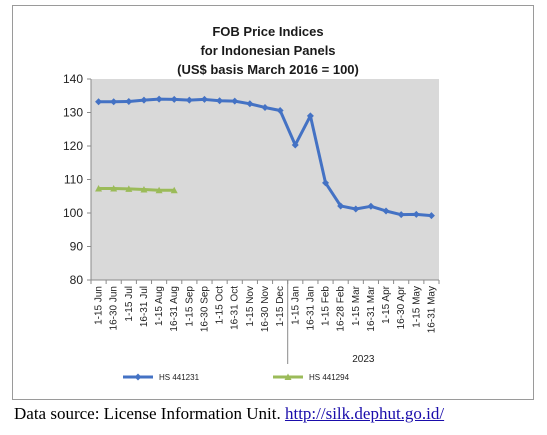 The width and height of the screenshot is (547, 435). I want to click on data-source-link: http://silk.dephut.go.id/, so click(364, 413).